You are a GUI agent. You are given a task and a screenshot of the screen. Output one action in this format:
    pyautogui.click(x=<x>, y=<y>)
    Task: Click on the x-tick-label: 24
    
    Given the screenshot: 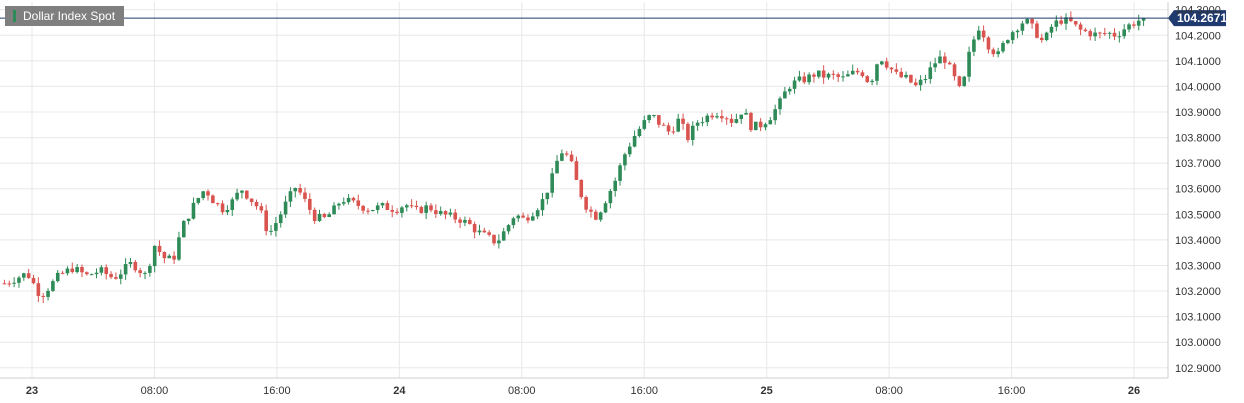 What is the action you would take?
    pyautogui.click(x=399, y=391)
    